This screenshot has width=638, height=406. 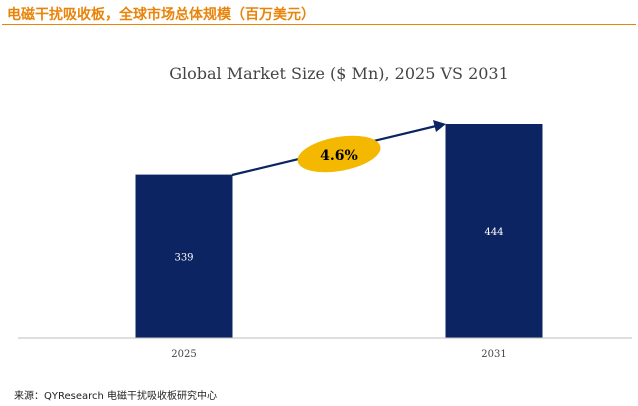 What do you see at coordinates (116, 396) in the screenshot?
I see `source-note: 来源：QYResearch 电磁干扰吸收板研究中心` at bounding box center [116, 396].